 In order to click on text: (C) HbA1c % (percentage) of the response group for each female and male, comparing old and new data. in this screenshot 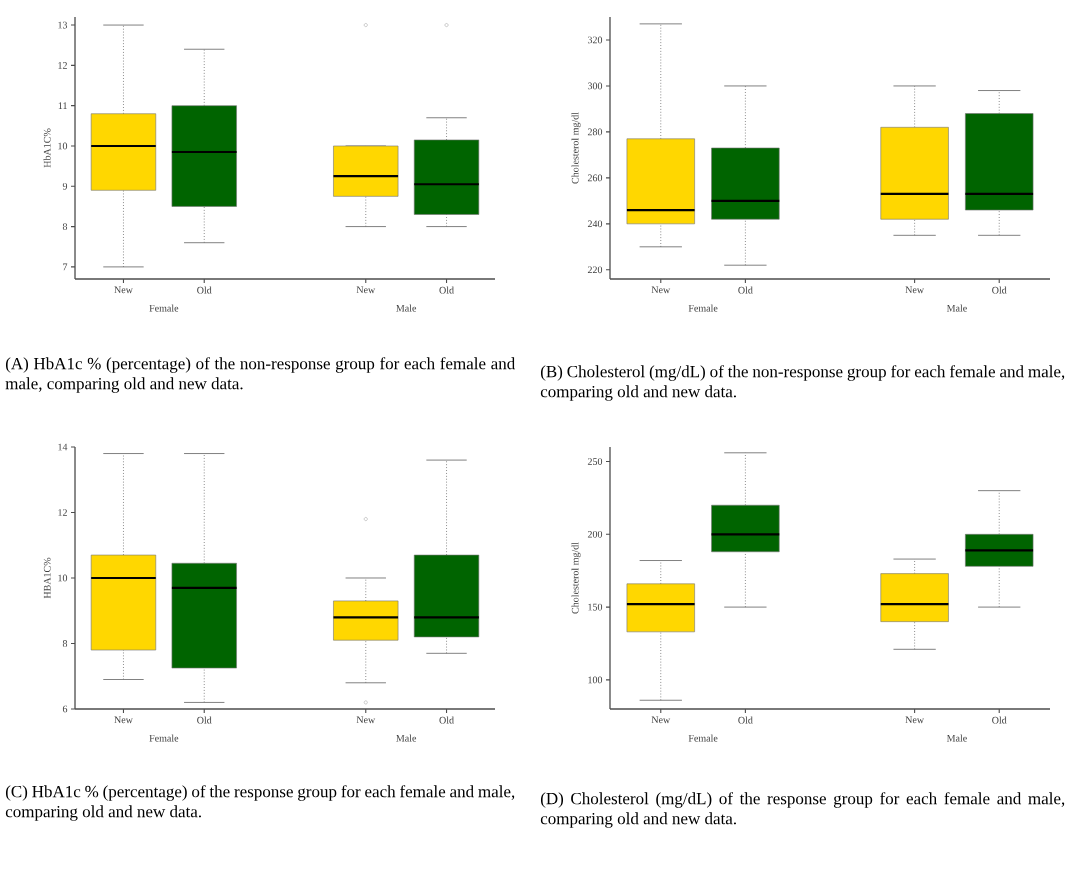, I will do `click(260, 803)`.